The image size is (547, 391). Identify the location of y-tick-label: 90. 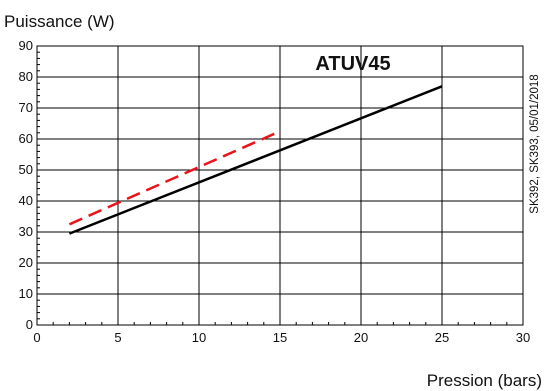
(26, 45).